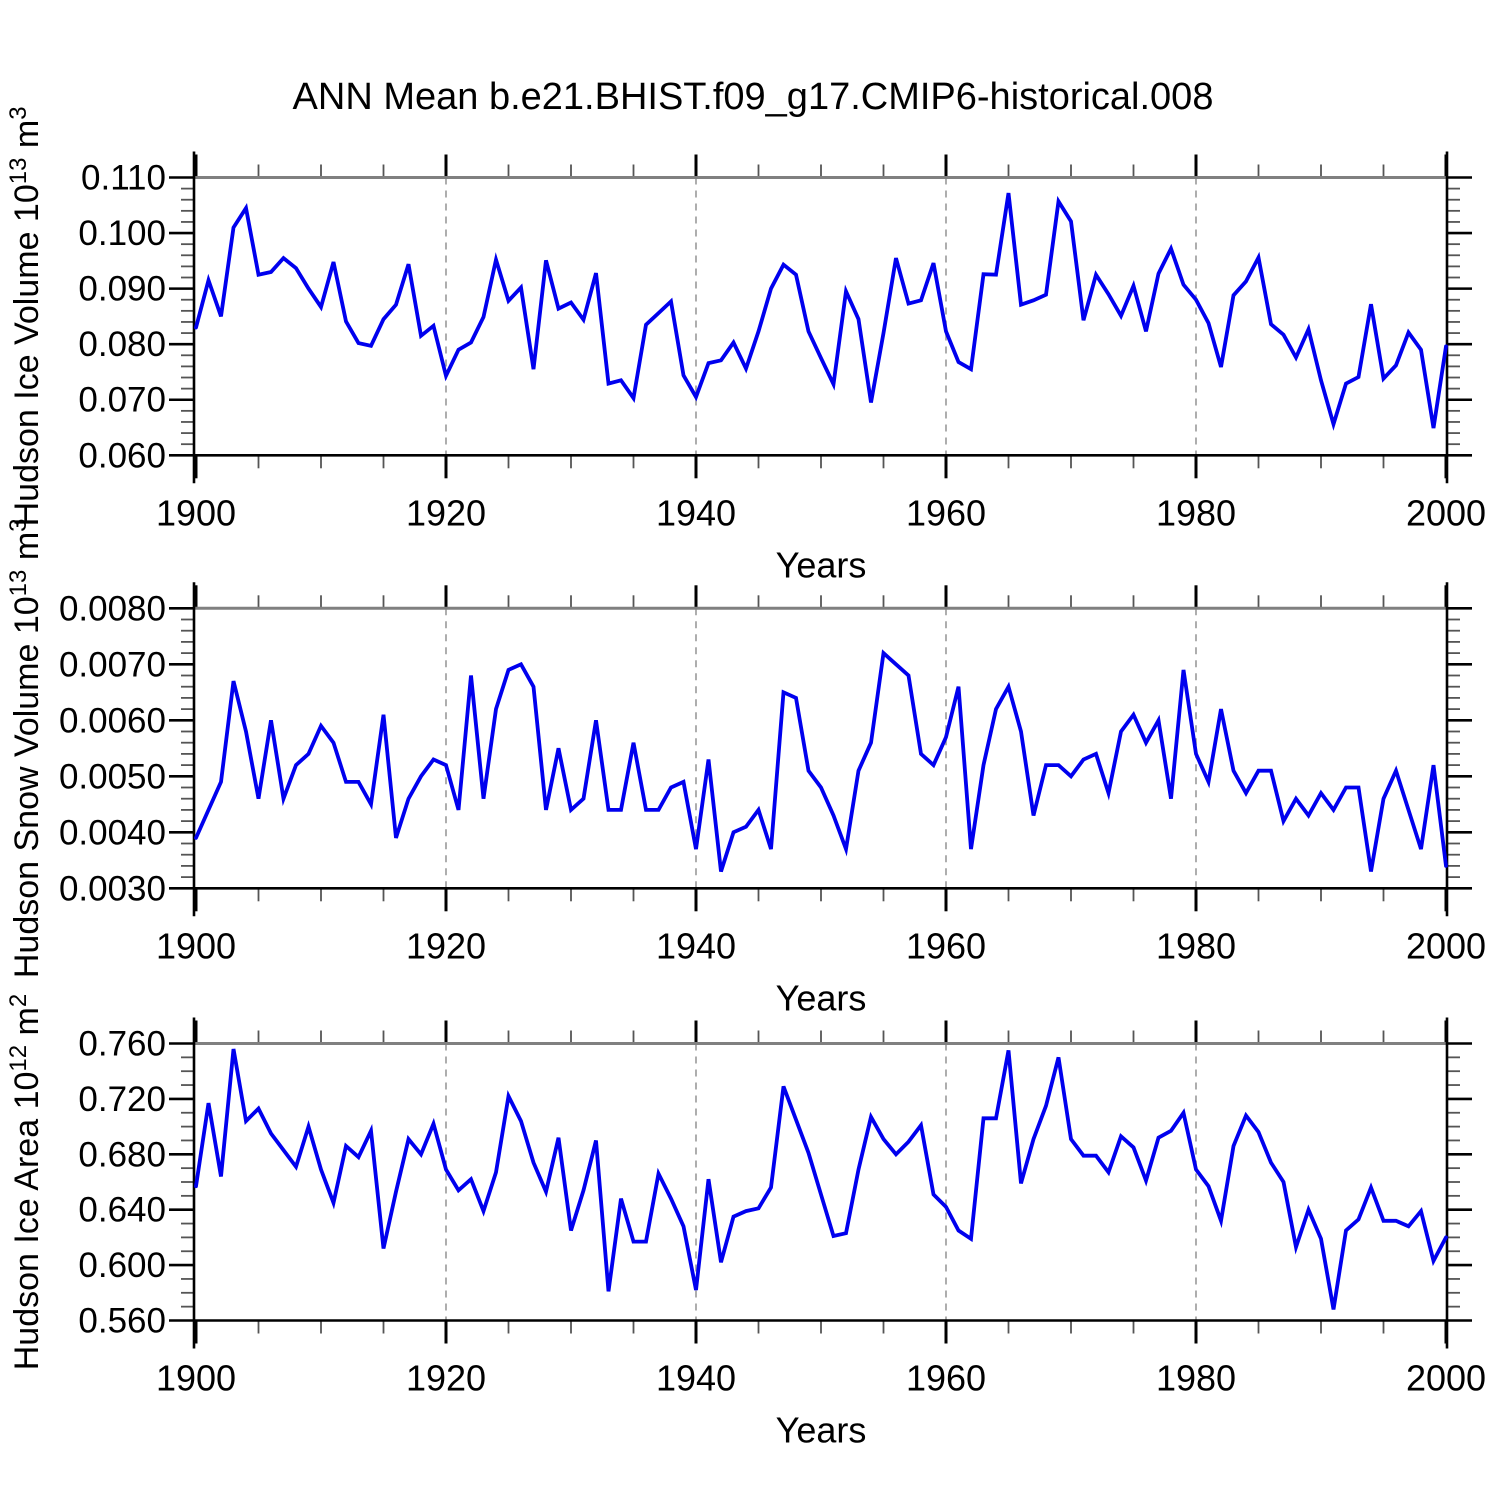 The height and width of the screenshot is (1500, 1500). Describe the element at coordinates (122, 455) in the screenshot. I see `svg-text: 0.060` at that location.